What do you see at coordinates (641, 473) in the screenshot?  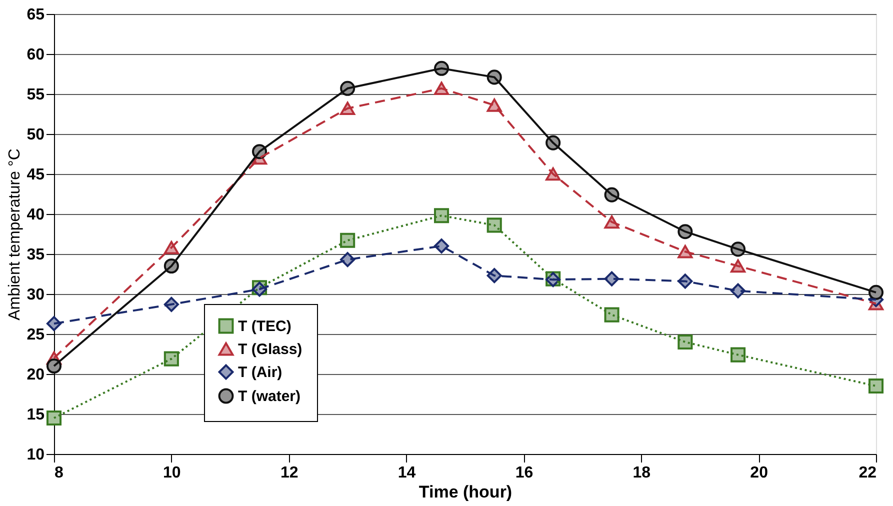 I see `x-tick-label: 18` at bounding box center [641, 473].